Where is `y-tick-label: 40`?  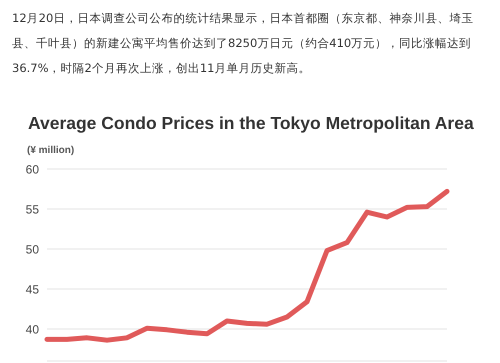
y-tick-label: 40 is located at coordinates (33, 329).